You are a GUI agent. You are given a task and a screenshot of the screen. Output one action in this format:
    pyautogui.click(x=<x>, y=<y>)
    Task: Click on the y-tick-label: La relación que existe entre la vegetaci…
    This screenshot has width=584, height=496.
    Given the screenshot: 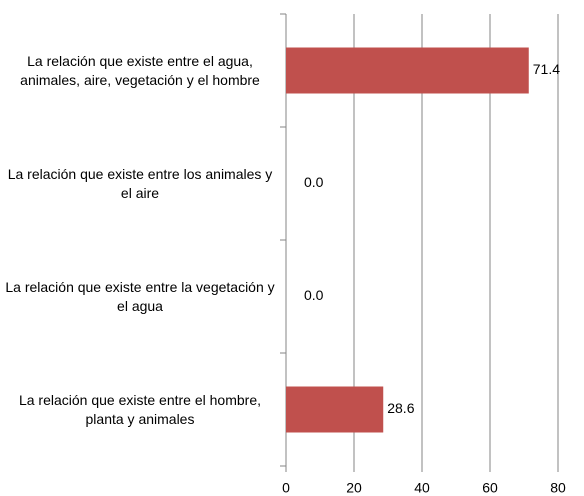 What is the action you would take?
    pyautogui.click(x=140, y=296)
    